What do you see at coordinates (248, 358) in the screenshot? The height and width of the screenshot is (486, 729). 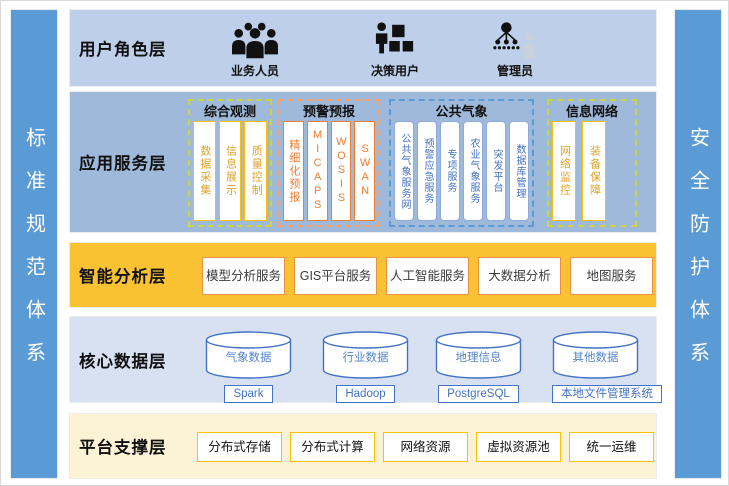 I see `database-label: 气象数据` at bounding box center [248, 358].